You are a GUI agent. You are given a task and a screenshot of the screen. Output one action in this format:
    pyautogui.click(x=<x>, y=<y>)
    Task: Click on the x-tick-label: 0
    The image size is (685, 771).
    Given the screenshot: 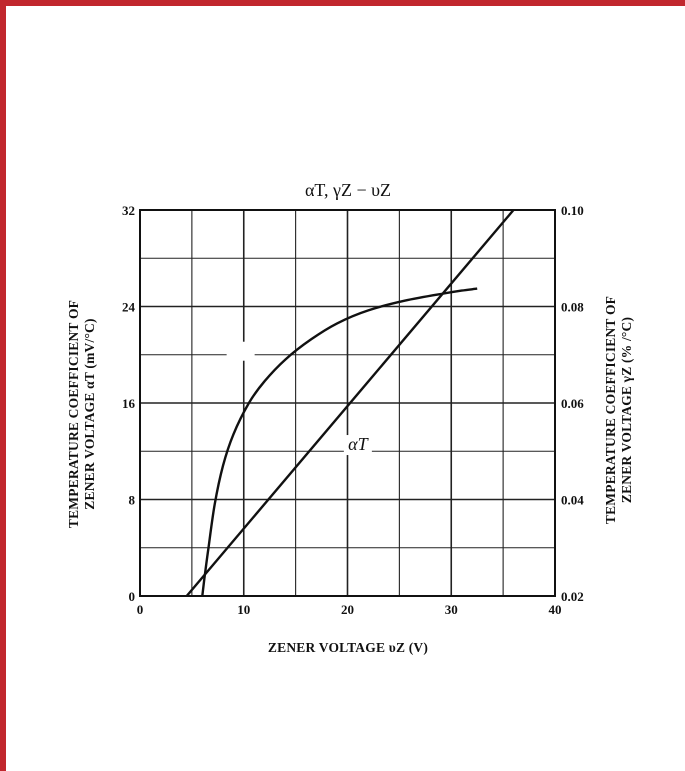 What is the action you would take?
    pyautogui.click(x=140, y=609)
    